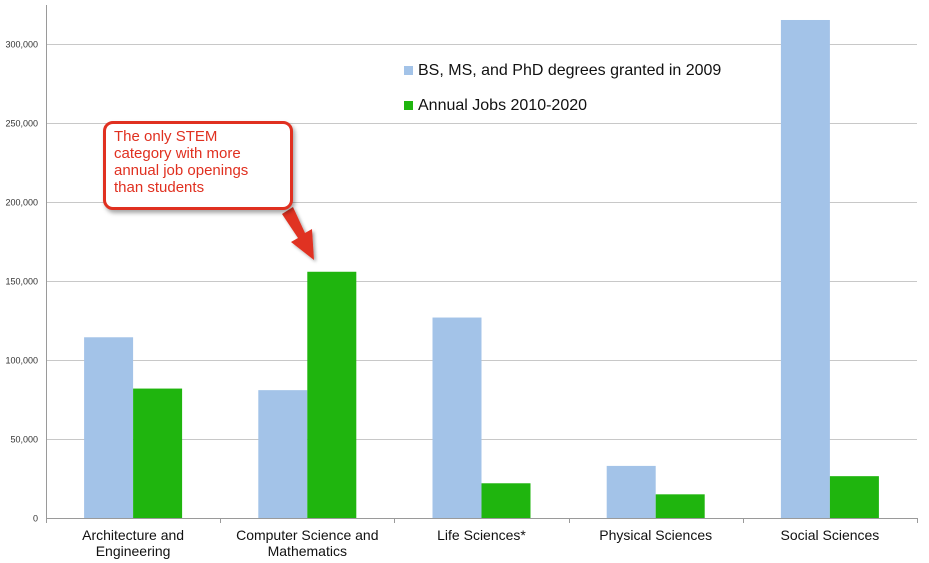 Image resolution: width=929 pixels, height=563 pixels. I want to click on category-label: Physical Sciences, so click(655, 535).